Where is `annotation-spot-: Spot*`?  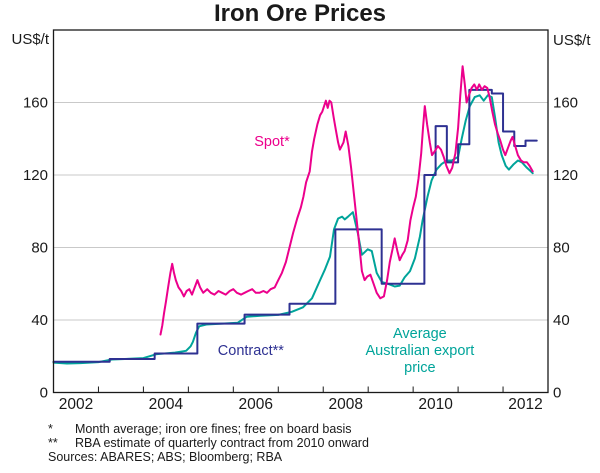 annotation-spot-: Spot* is located at coordinates (272, 142).